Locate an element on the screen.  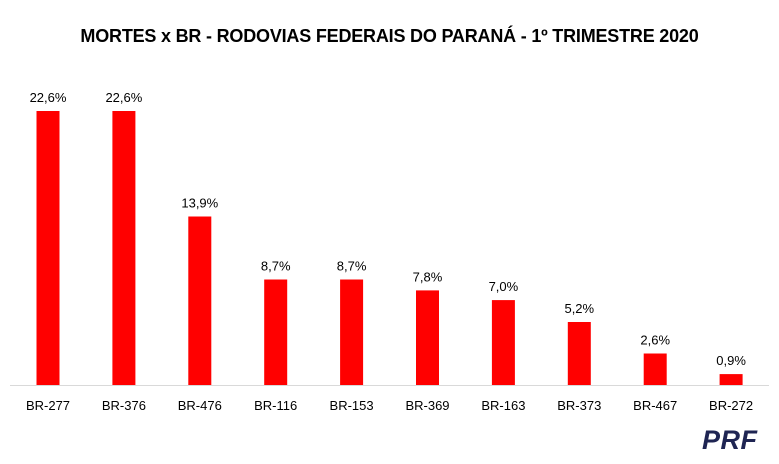
data-label: 5,2% is located at coordinates (579, 308).